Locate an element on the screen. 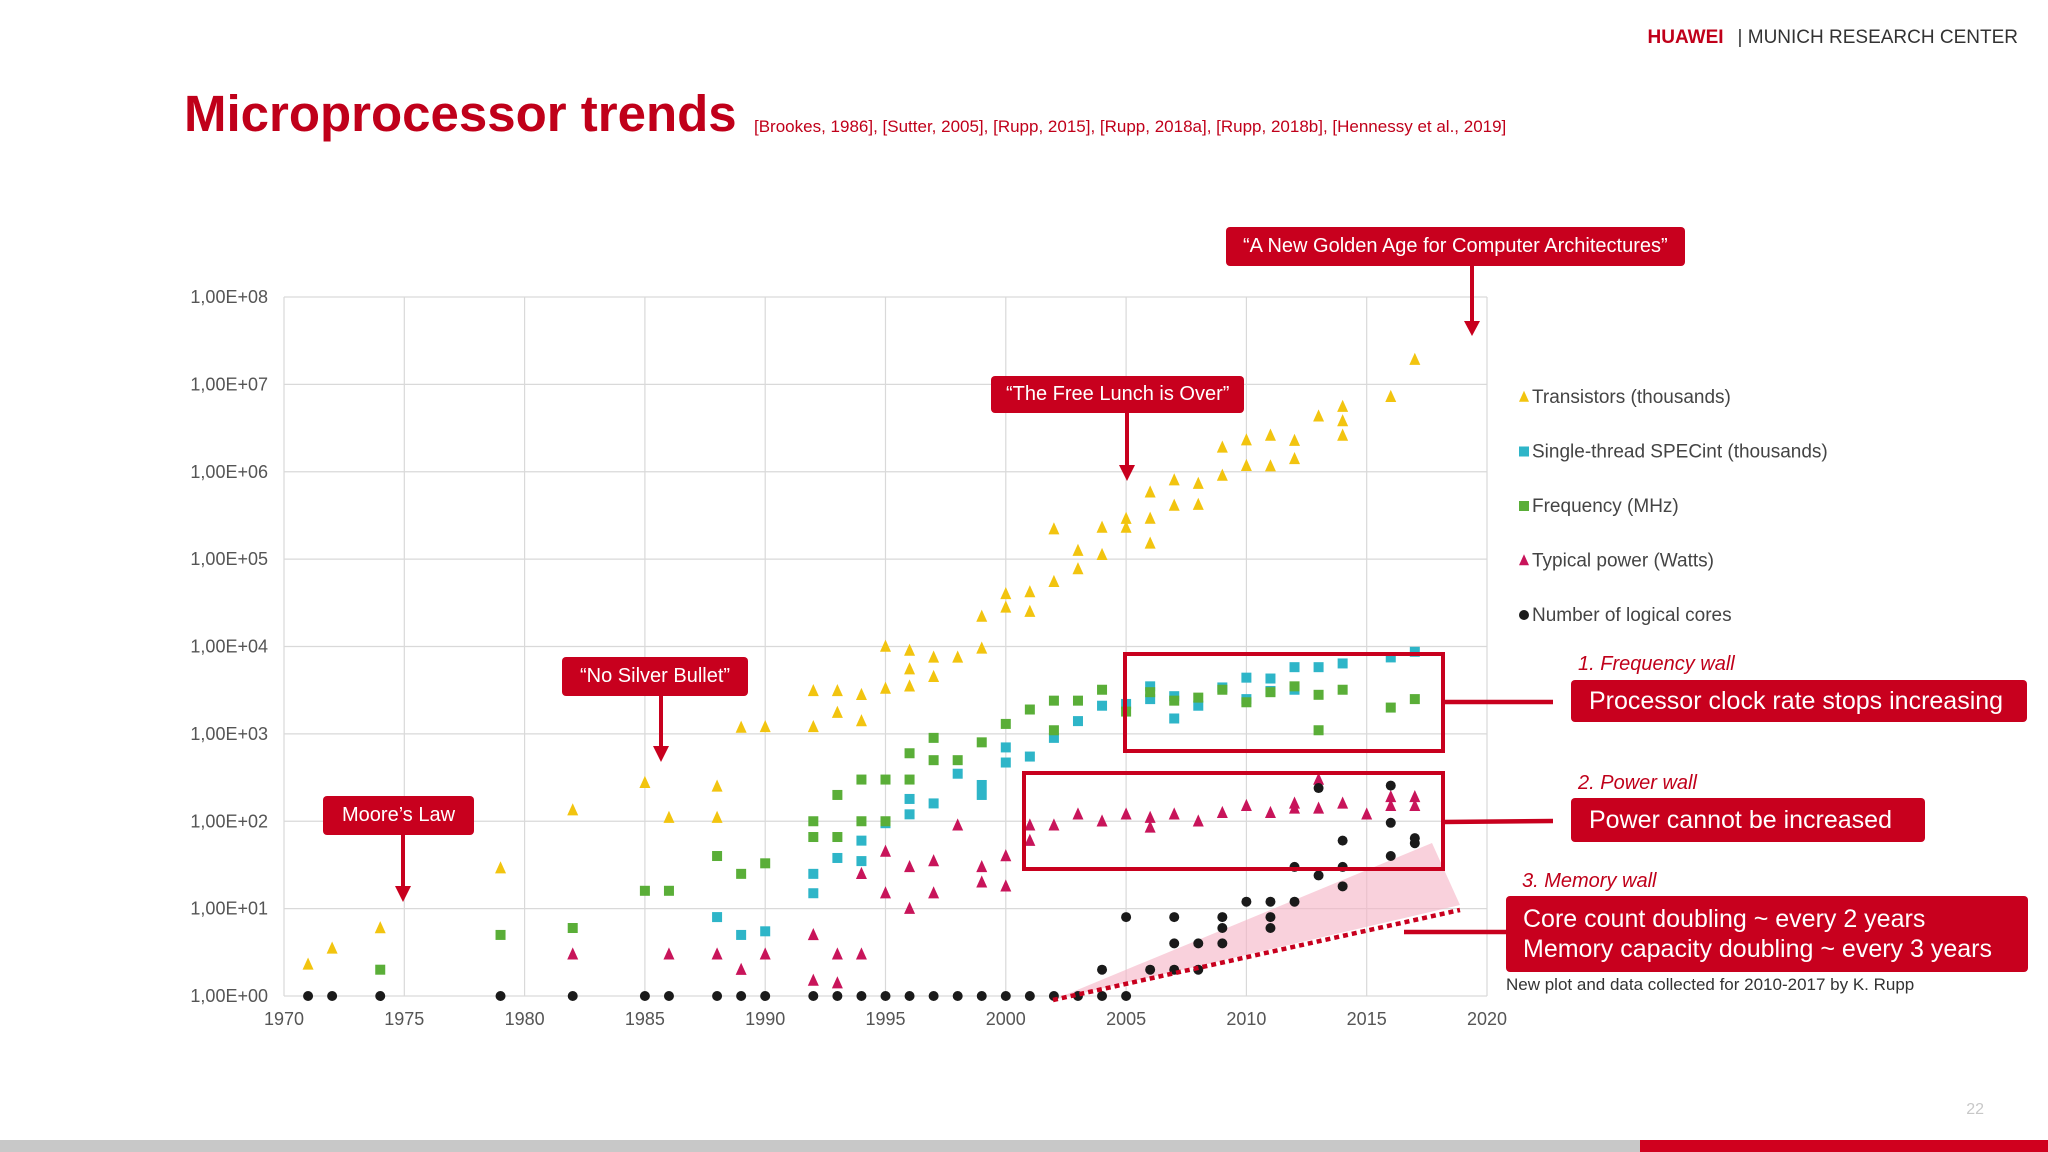  x-tick-label: 2005 is located at coordinates (1126, 1019).